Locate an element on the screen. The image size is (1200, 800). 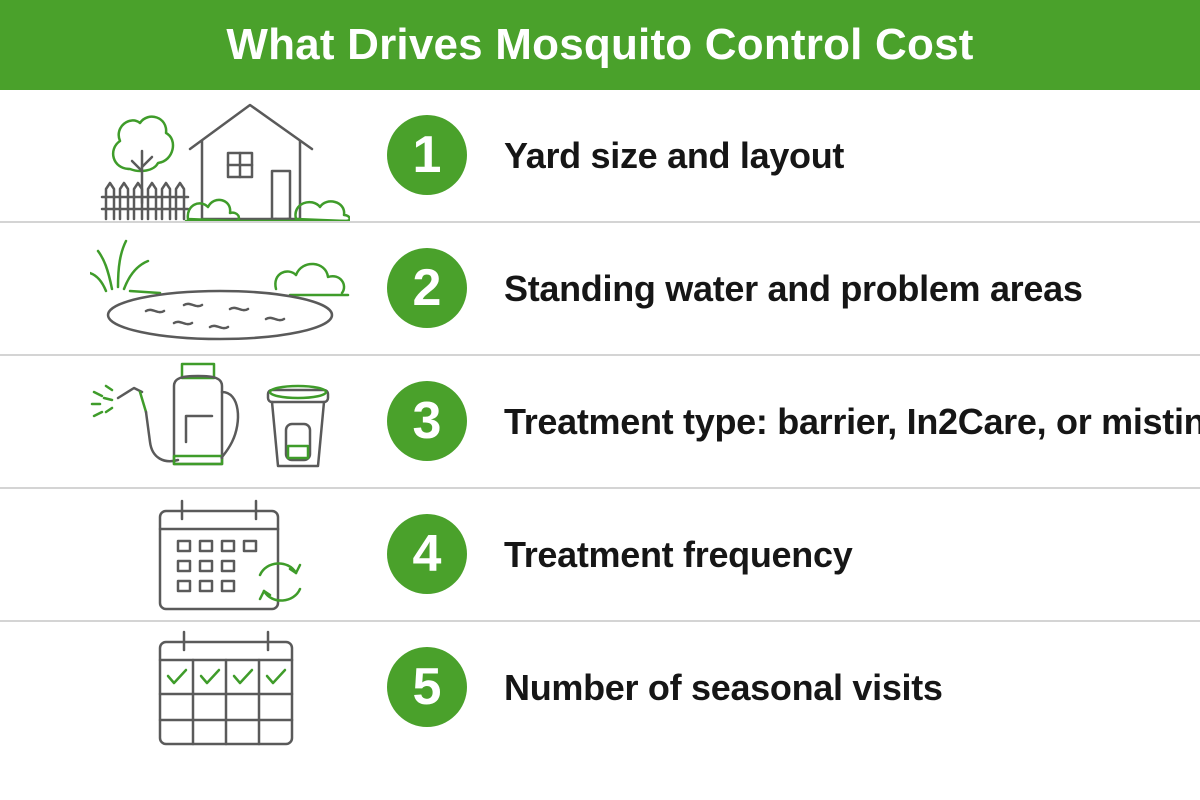
header-banner: What Drives Mosquito Control Cost is located at coordinates (600, 45).